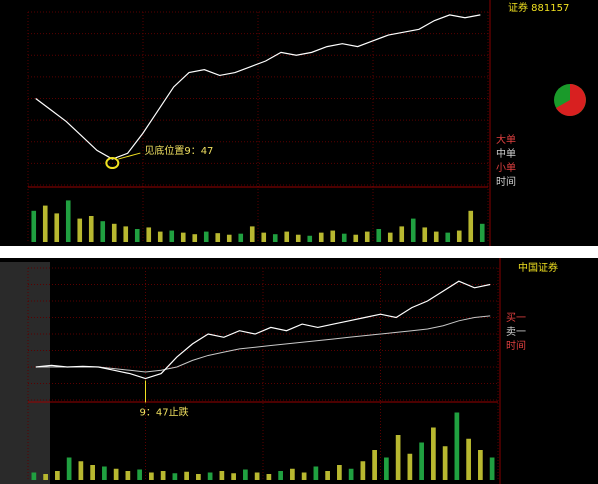 This screenshot has width=598, height=484. What do you see at coordinates (516, 332) in the screenshot?
I see `sidebar-label: 卖一` at bounding box center [516, 332].